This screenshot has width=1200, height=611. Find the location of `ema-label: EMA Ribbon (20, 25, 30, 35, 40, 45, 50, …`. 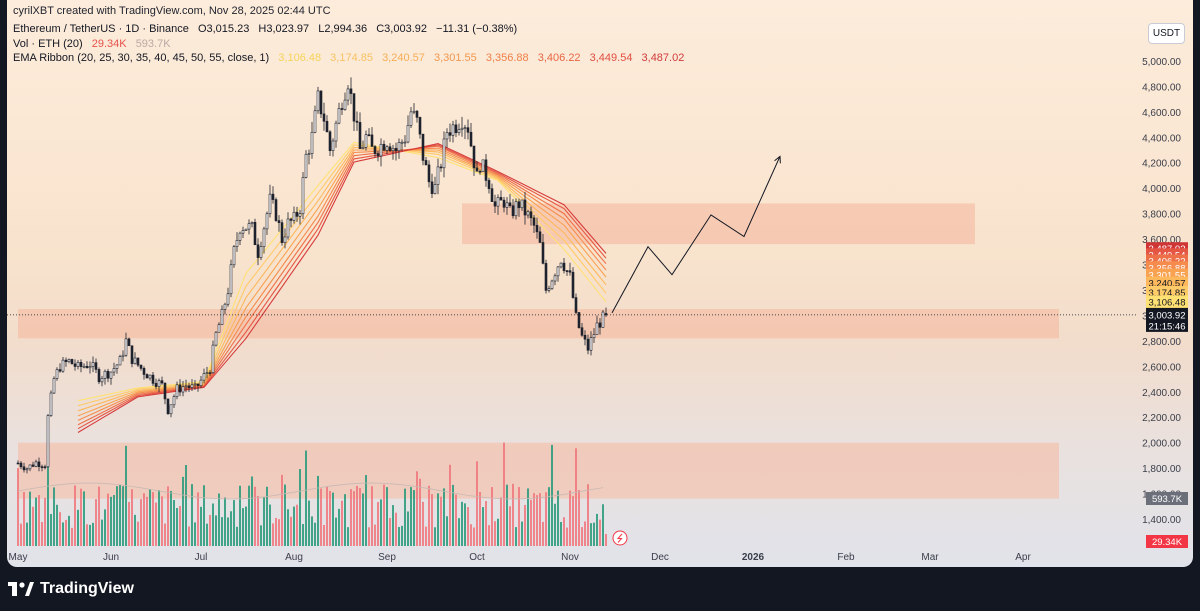

ema-label: EMA Ribbon (20, 25, 30, 35, 40, 45, 50, … is located at coordinates (141, 58).